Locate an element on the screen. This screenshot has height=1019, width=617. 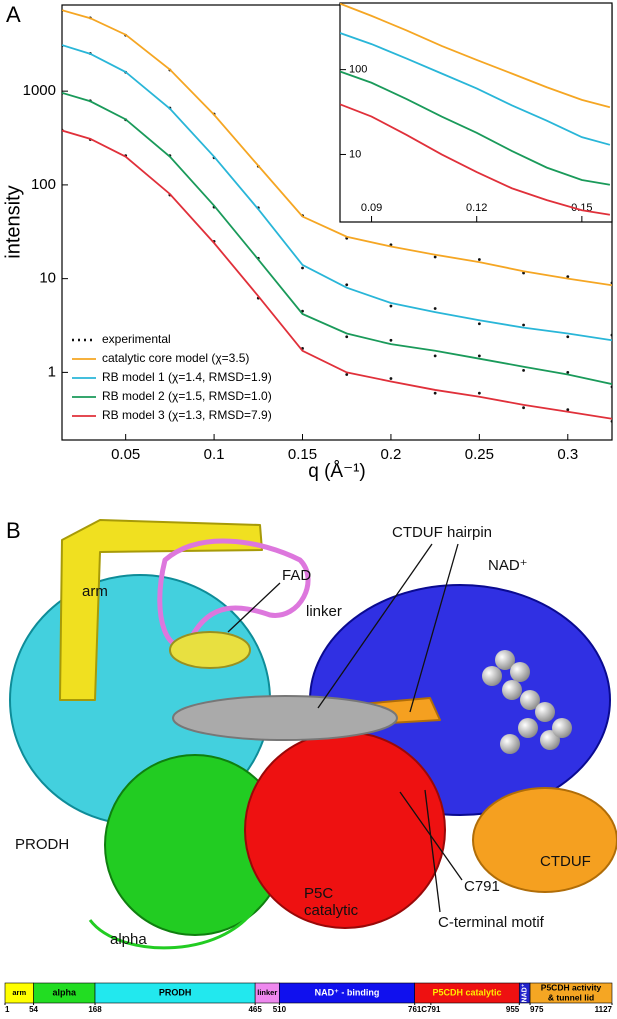
annotation: CTDUF hairpin is located at coordinates (442, 532).